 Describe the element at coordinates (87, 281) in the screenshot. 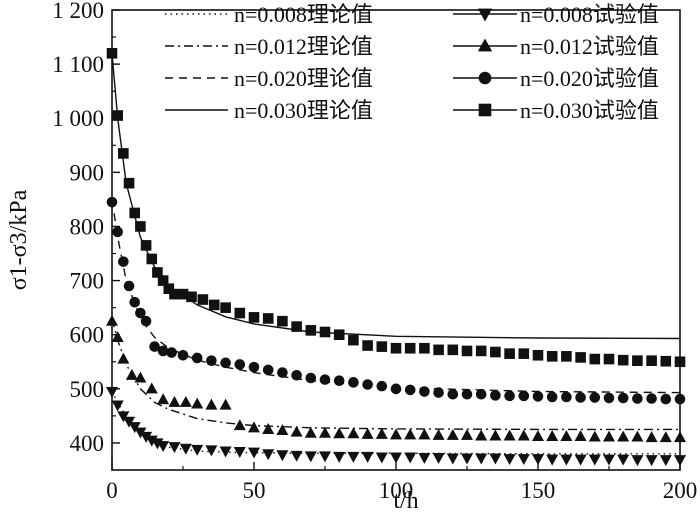

I see `y-tick-label: 700` at that location.